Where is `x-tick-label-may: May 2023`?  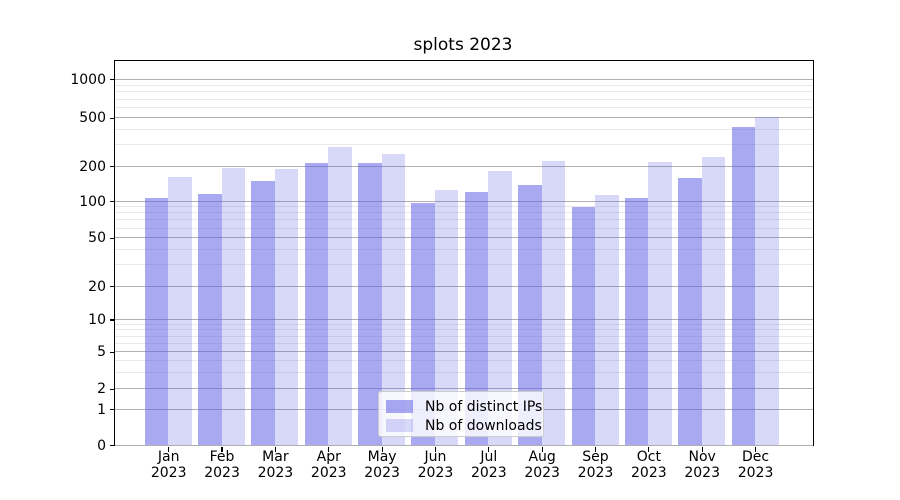
x-tick-label-may: May 2023 is located at coordinates (382, 465).